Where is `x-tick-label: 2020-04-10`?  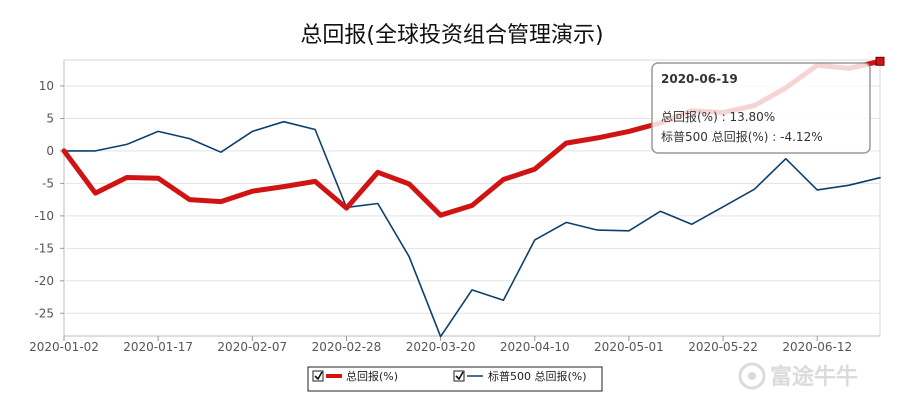 x-tick-label: 2020-04-10 is located at coordinates (535, 347).